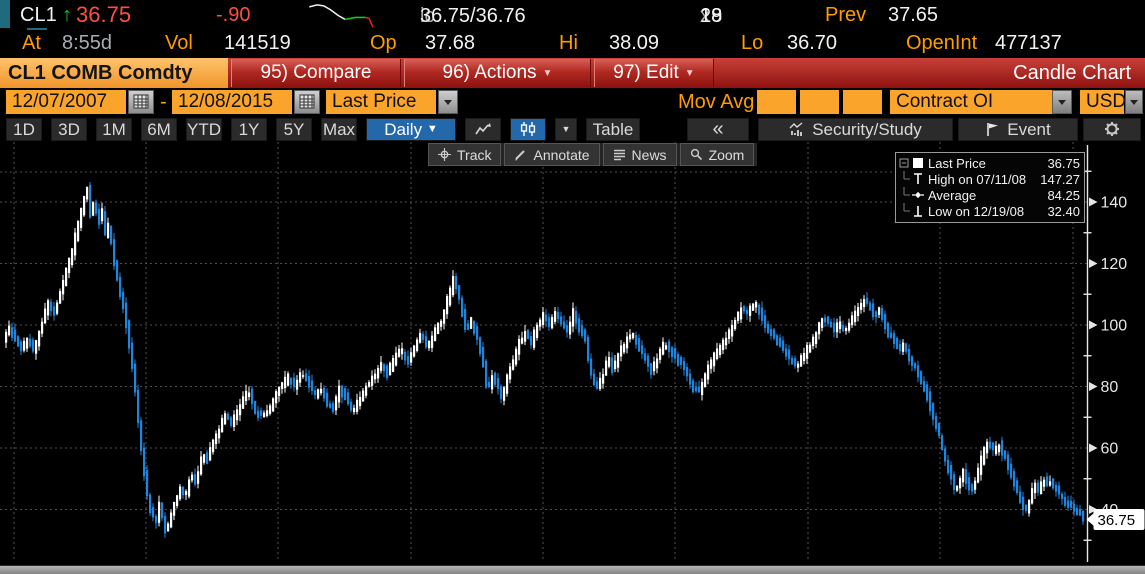  I want to click on chart-tool-zoom: Zoom, so click(717, 154).